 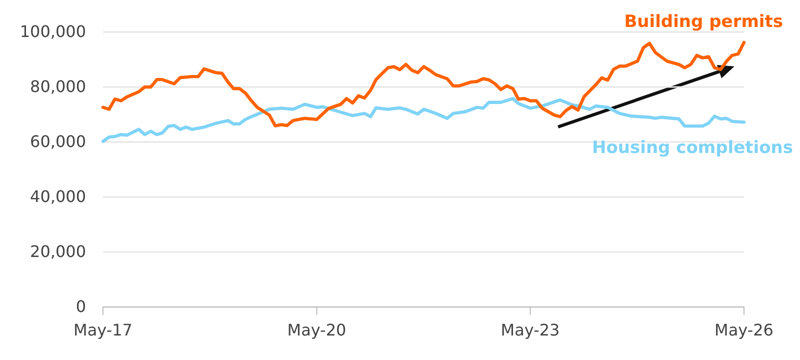 I want to click on y-tick-label: 100,000, so click(x=53, y=32).